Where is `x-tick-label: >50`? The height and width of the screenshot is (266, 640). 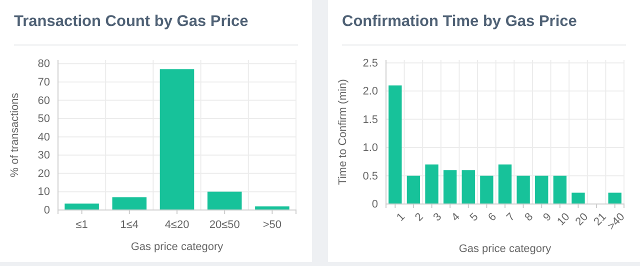
x-tick-label: >50 is located at coordinates (272, 224).